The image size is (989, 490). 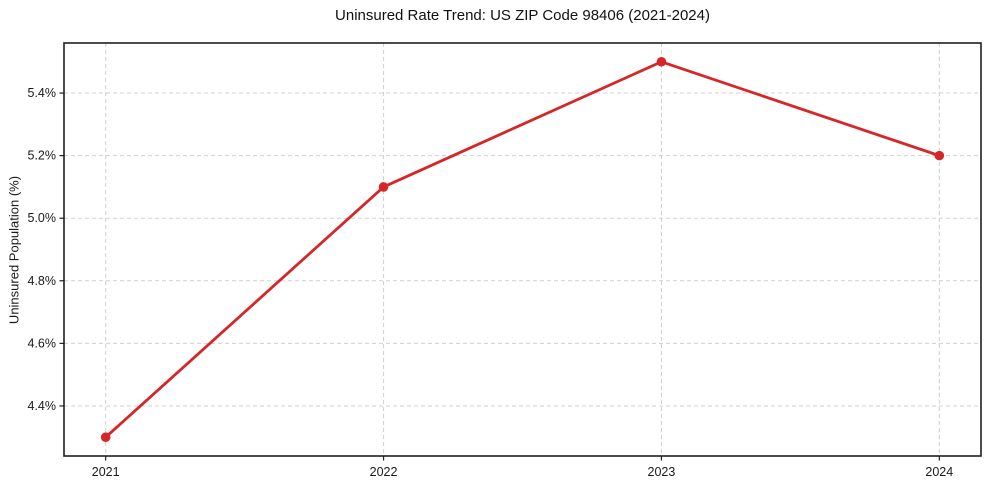 What do you see at coordinates (384, 472) in the screenshot?
I see `x-tick-label: 2022` at bounding box center [384, 472].